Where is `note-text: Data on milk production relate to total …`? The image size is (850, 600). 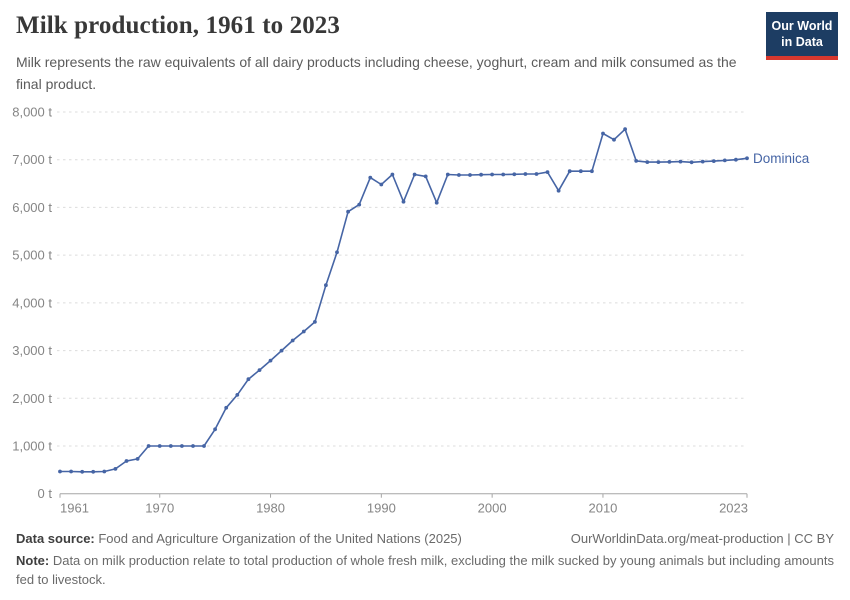 note-text: Data on milk production relate to total … is located at coordinates (425, 570).